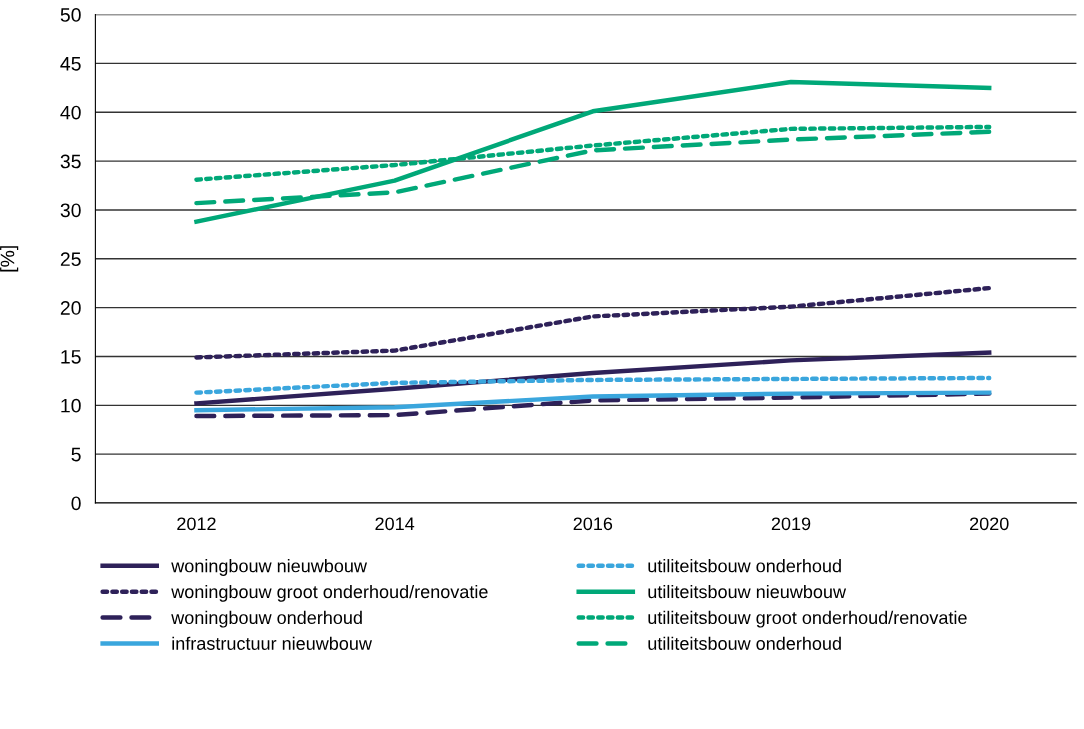 Image resolution: width=1084 pixels, height=729 pixels. Describe the element at coordinates (329, 593) in the screenshot. I see `legend-label: woningbouw groot onderhoud/renovatie` at that location.